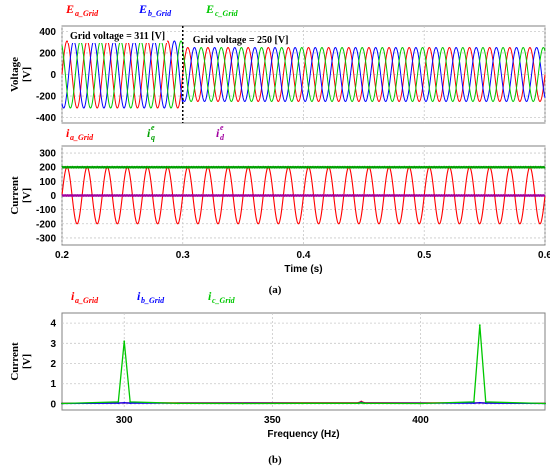 This screenshot has width=550, height=469. What do you see at coordinates (15, 74) in the screenshot?
I see `y-axis-label-line: Voltage` at bounding box center [15, 74].